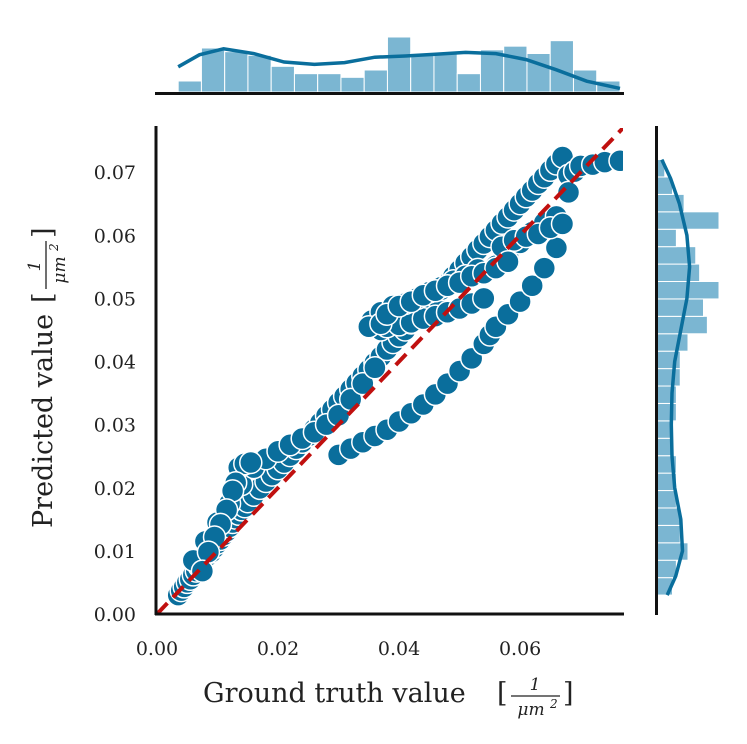 This screenshot has width=747, height=744. Describe the element at coordinates (334, 693) in the screenshot. I see `x-axis-label-text: Ground truth value` at that location.